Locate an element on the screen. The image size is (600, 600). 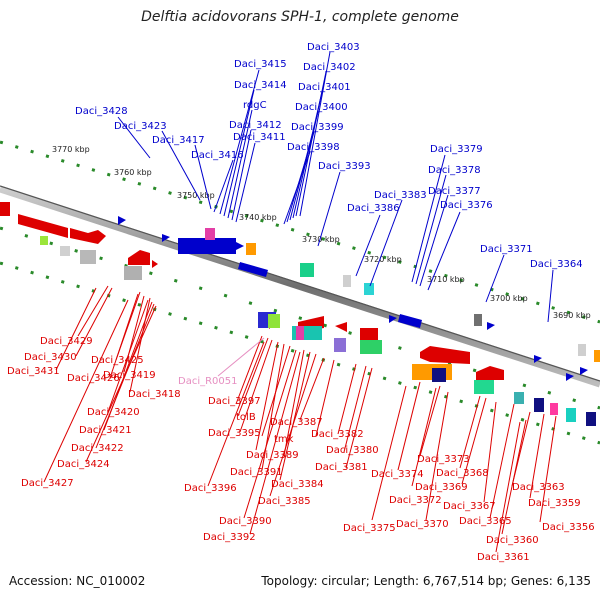
gene-label: Daci_3364 is located at coordinates (556, 264).